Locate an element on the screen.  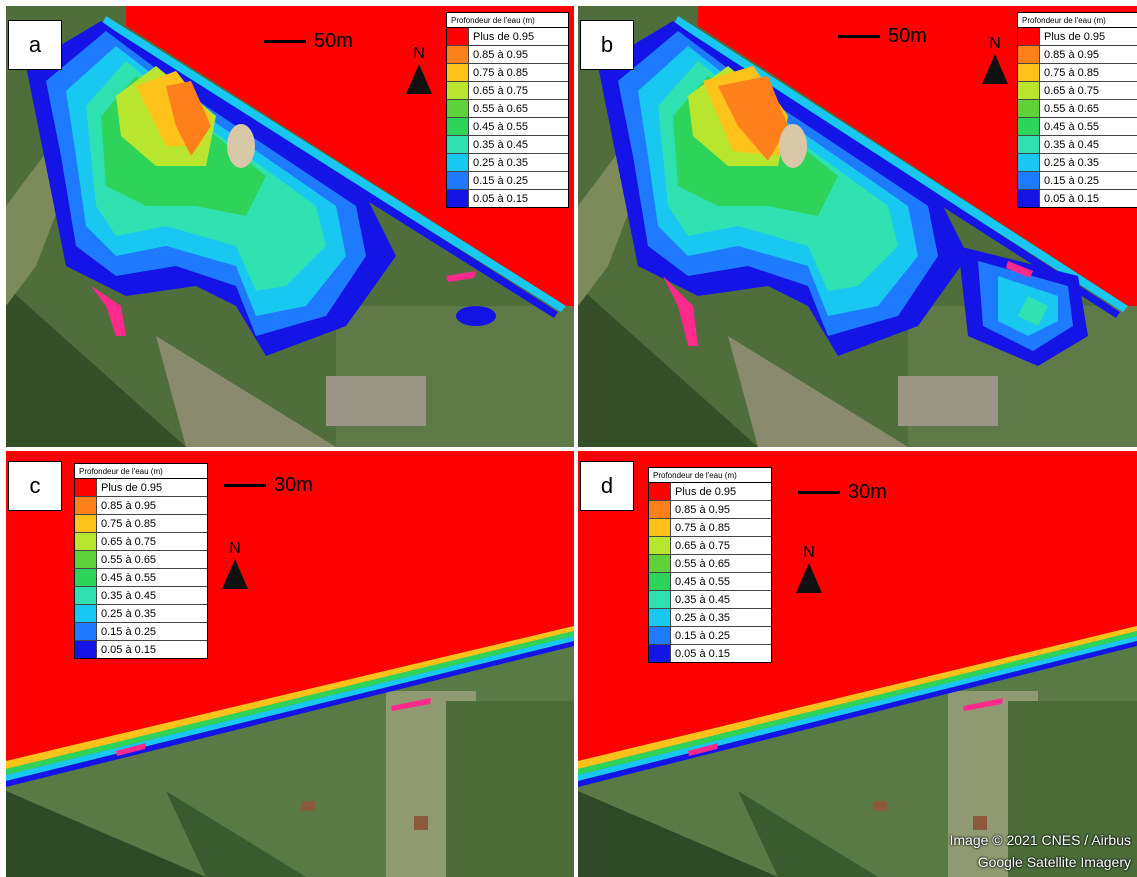
panel-label: c is located at coordinates (35, 486).